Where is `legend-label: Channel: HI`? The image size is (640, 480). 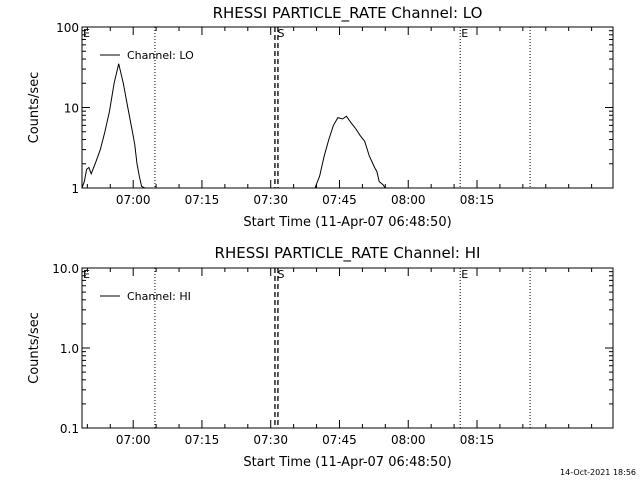
legend-label: Channel: HI is located at coordinates (159, 296).